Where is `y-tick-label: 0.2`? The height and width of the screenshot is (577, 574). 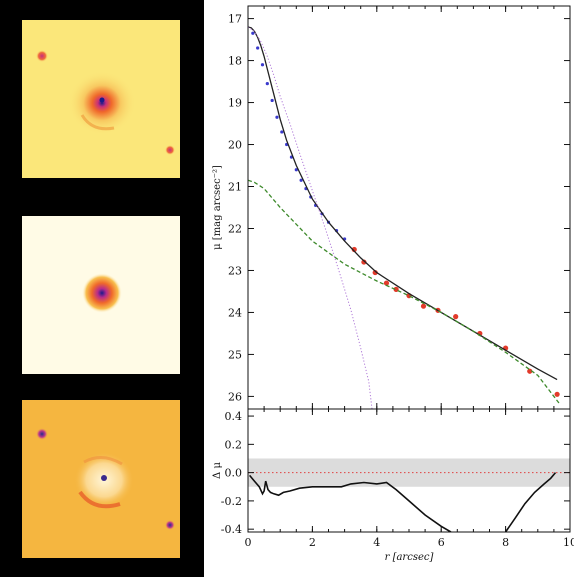
y-tick-label: 0.2 is located at coordinates (234, 444).